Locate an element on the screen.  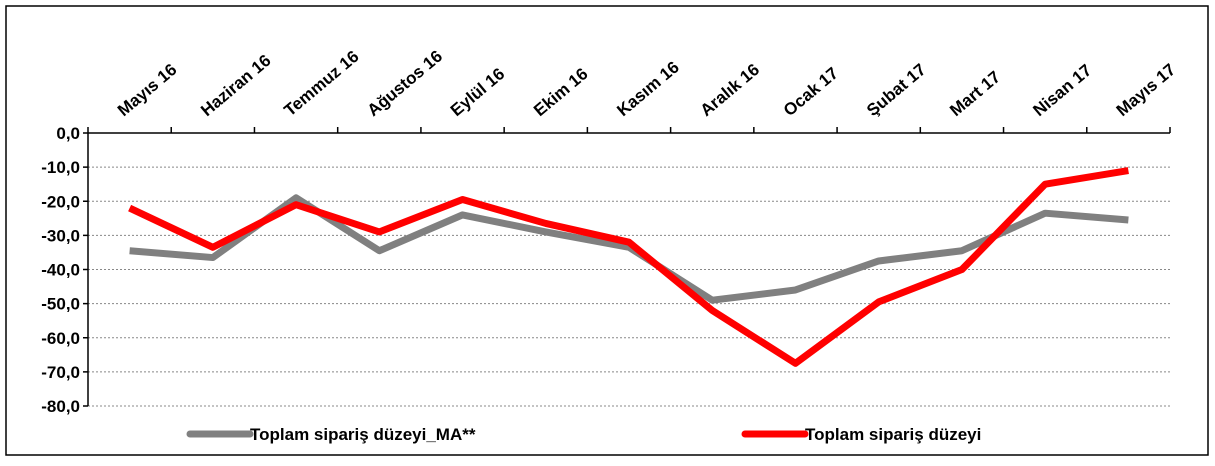
y-tick-label: -80,0 is located at coordinates (60, 406).